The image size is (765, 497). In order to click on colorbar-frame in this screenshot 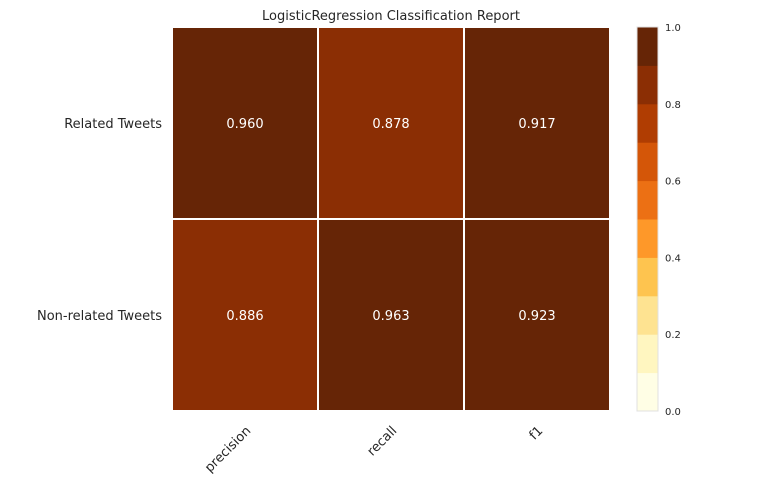, I will do `click(647, 219)`.